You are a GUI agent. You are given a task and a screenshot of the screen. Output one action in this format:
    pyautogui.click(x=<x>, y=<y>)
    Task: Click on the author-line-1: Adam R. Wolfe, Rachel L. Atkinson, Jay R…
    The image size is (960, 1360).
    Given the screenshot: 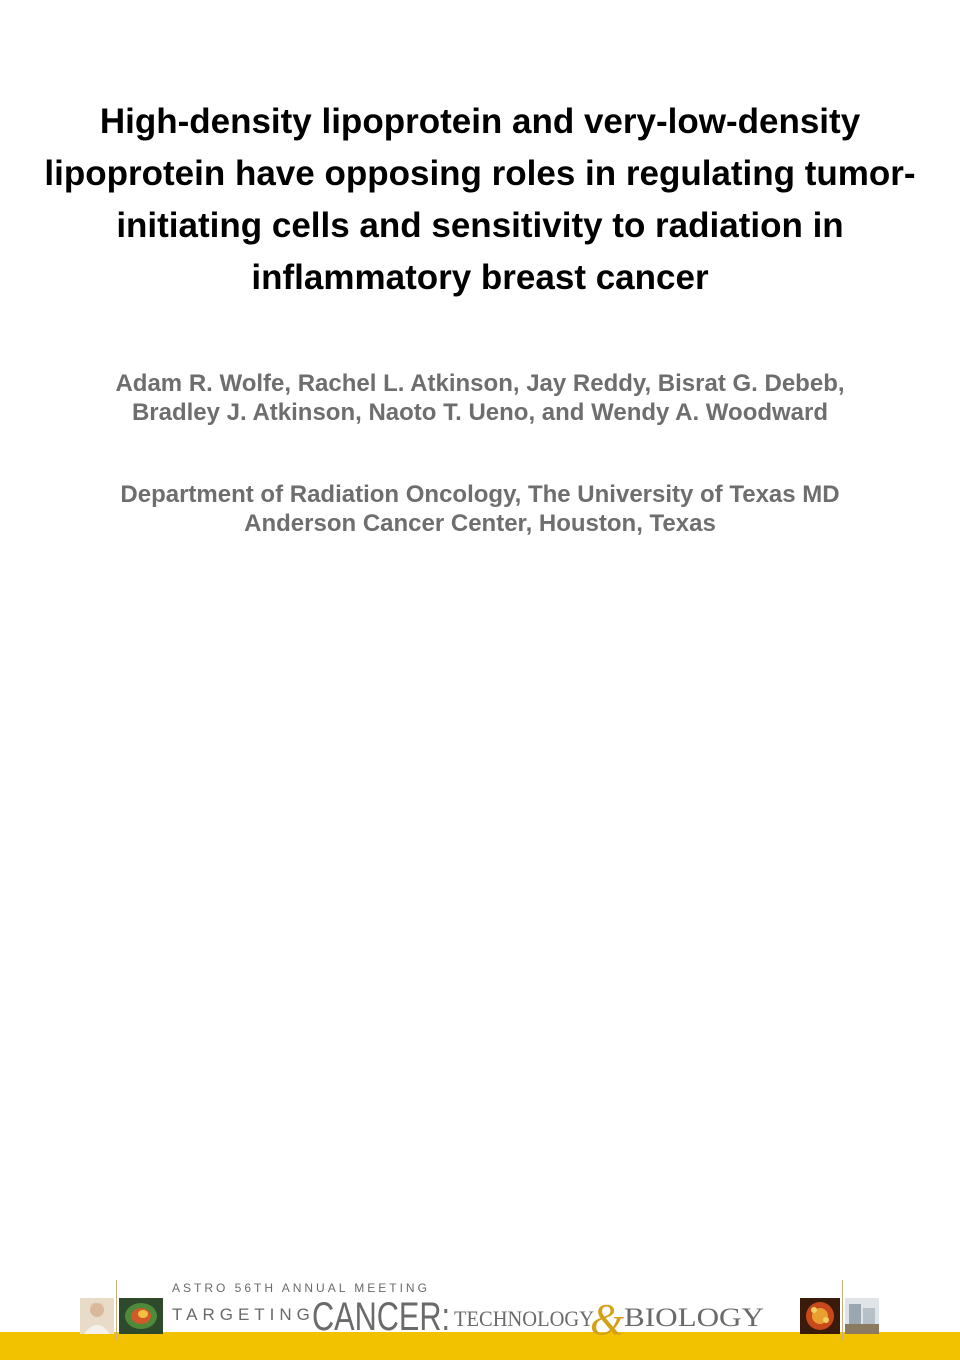 What is the action you would take?
    pyautogui.click(x=480, y=383)
    